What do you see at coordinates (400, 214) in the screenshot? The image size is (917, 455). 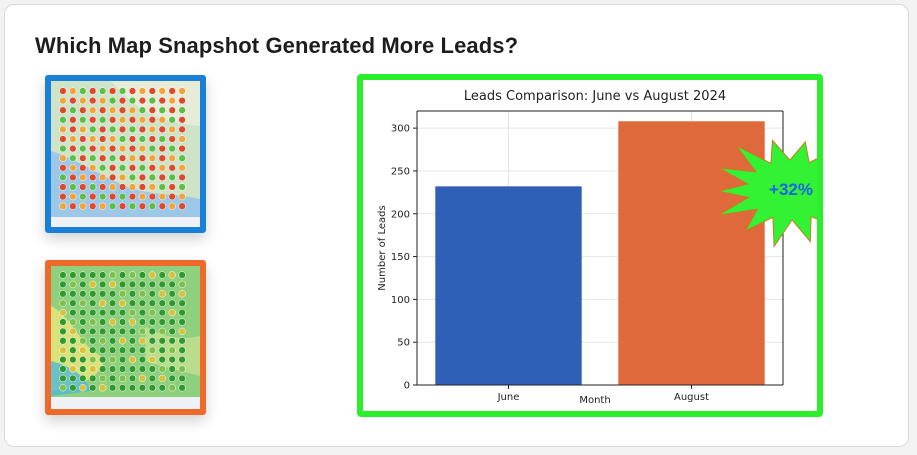 I see `y-tick-label: 200` at bounding box center [400, 214].